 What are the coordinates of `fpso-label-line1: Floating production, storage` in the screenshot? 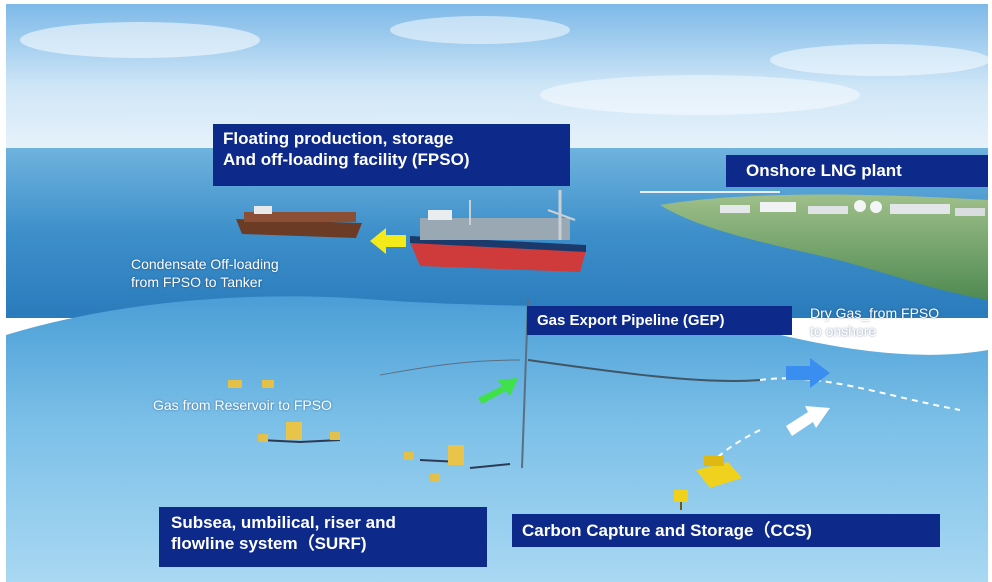 It's located at (338, 138).